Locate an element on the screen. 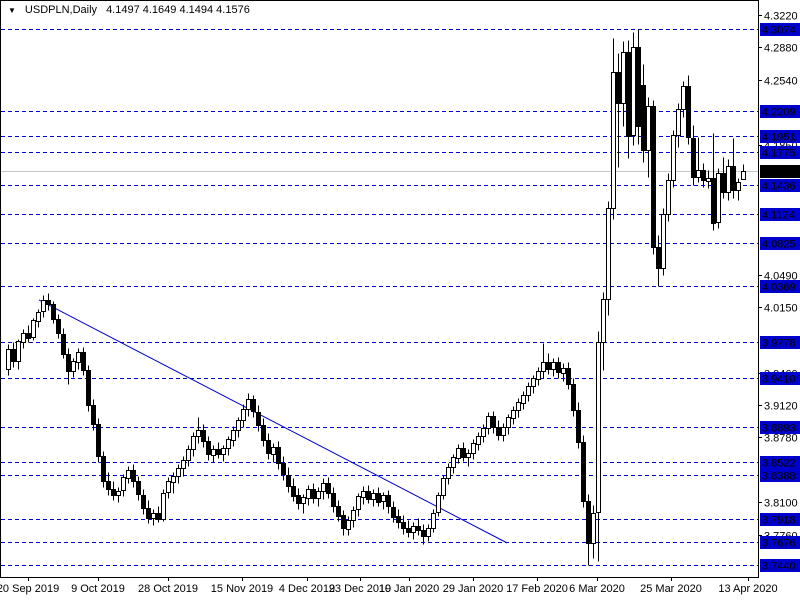  x-axis-date-label: 10 Jan 2020 is located at coordinates (409, 589).